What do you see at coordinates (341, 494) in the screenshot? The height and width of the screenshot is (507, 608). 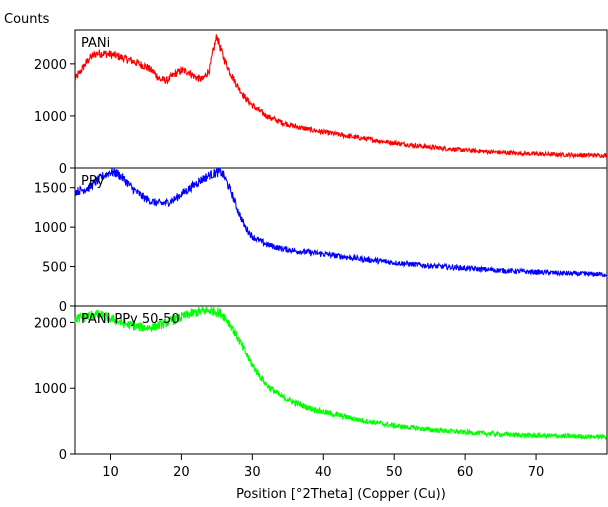 I see `x-axis-title: Position [°2Theta] (Copper (Cu))` at bounding box center [341, 494].